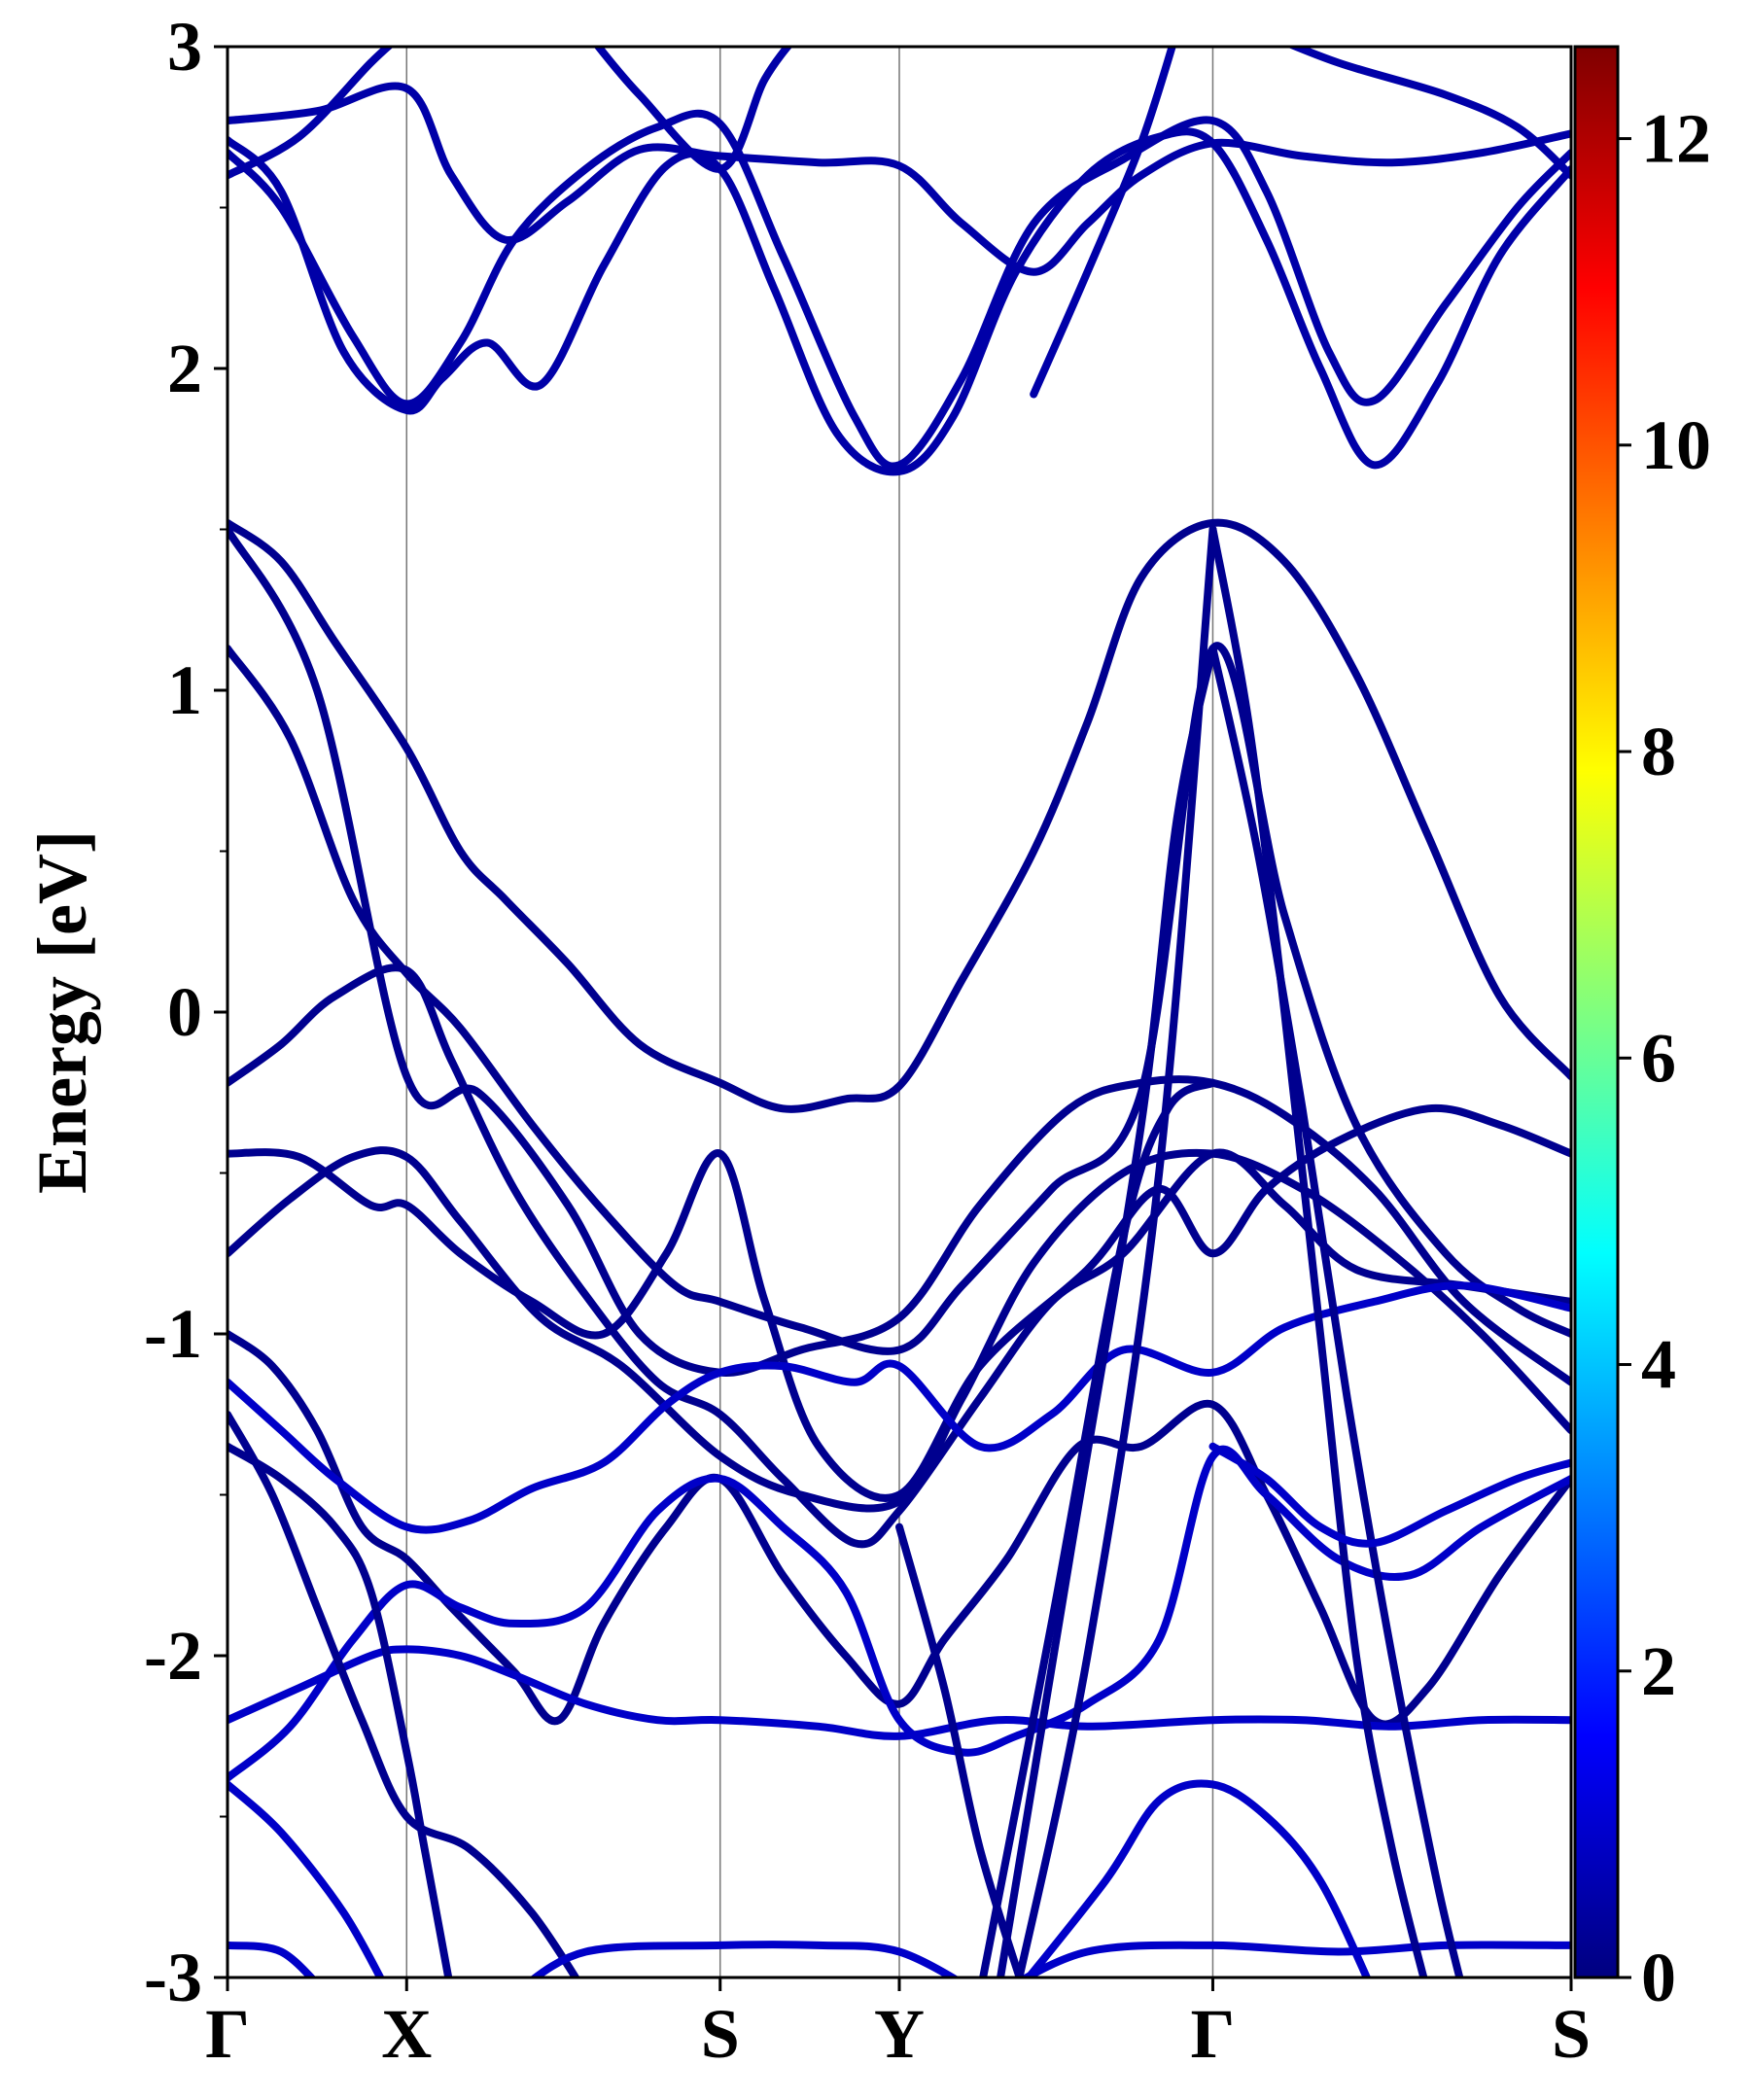 The height and width of the screenshot is (2100, 1750). What do you see at coordinates (173, 1977) in the screenshot?
I see `y-tick-label: -3` at bounding box center [173, 1977].